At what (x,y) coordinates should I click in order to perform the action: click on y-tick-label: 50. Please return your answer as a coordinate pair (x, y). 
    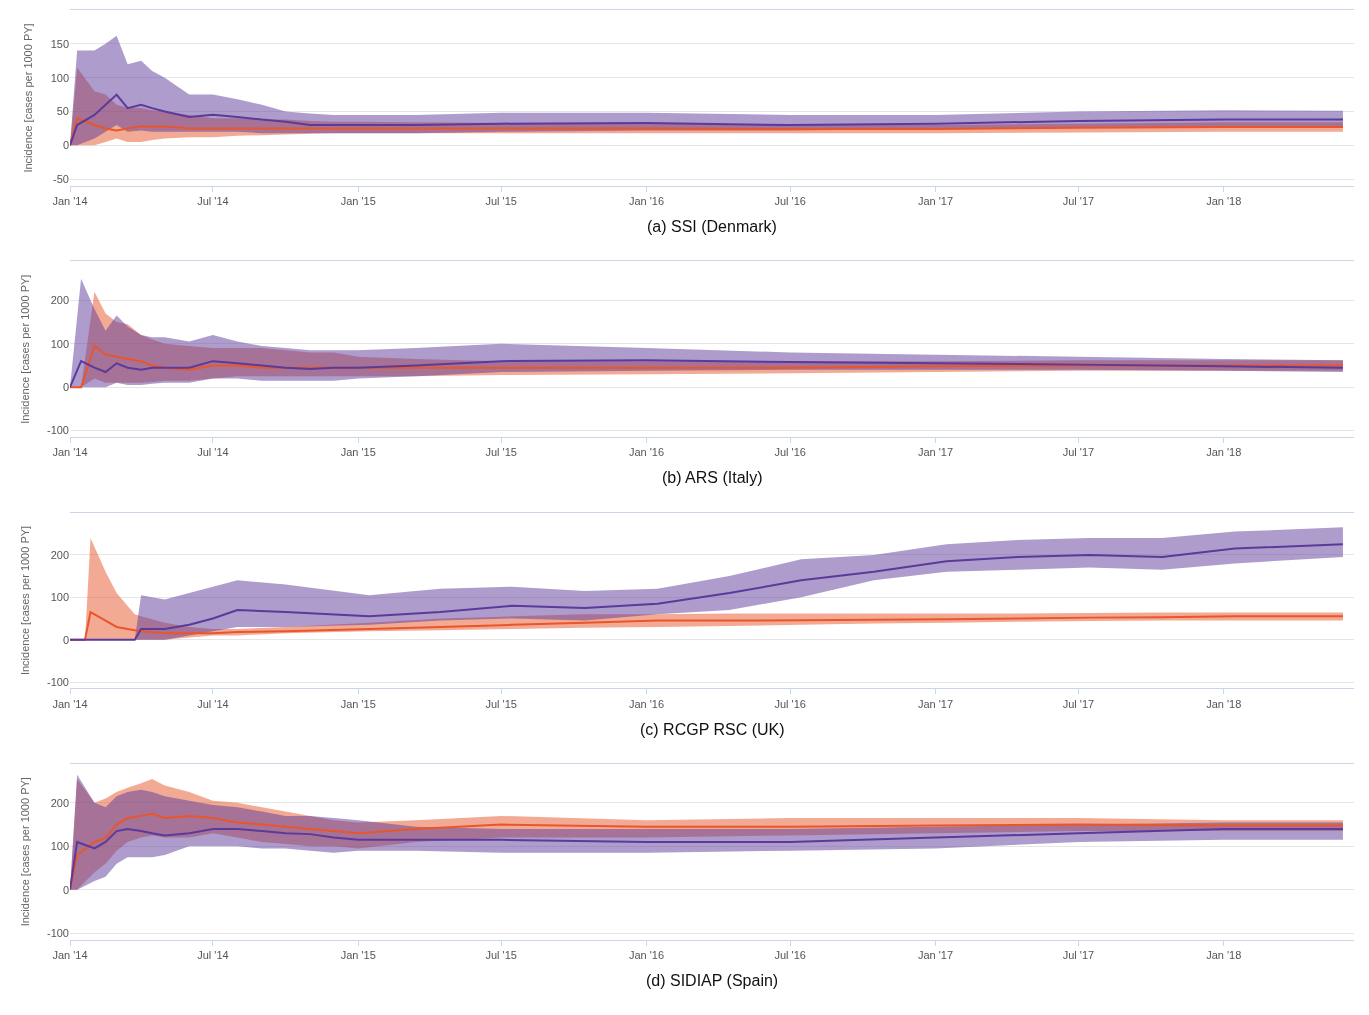
    Looking at the image, I should click on (62, 111).